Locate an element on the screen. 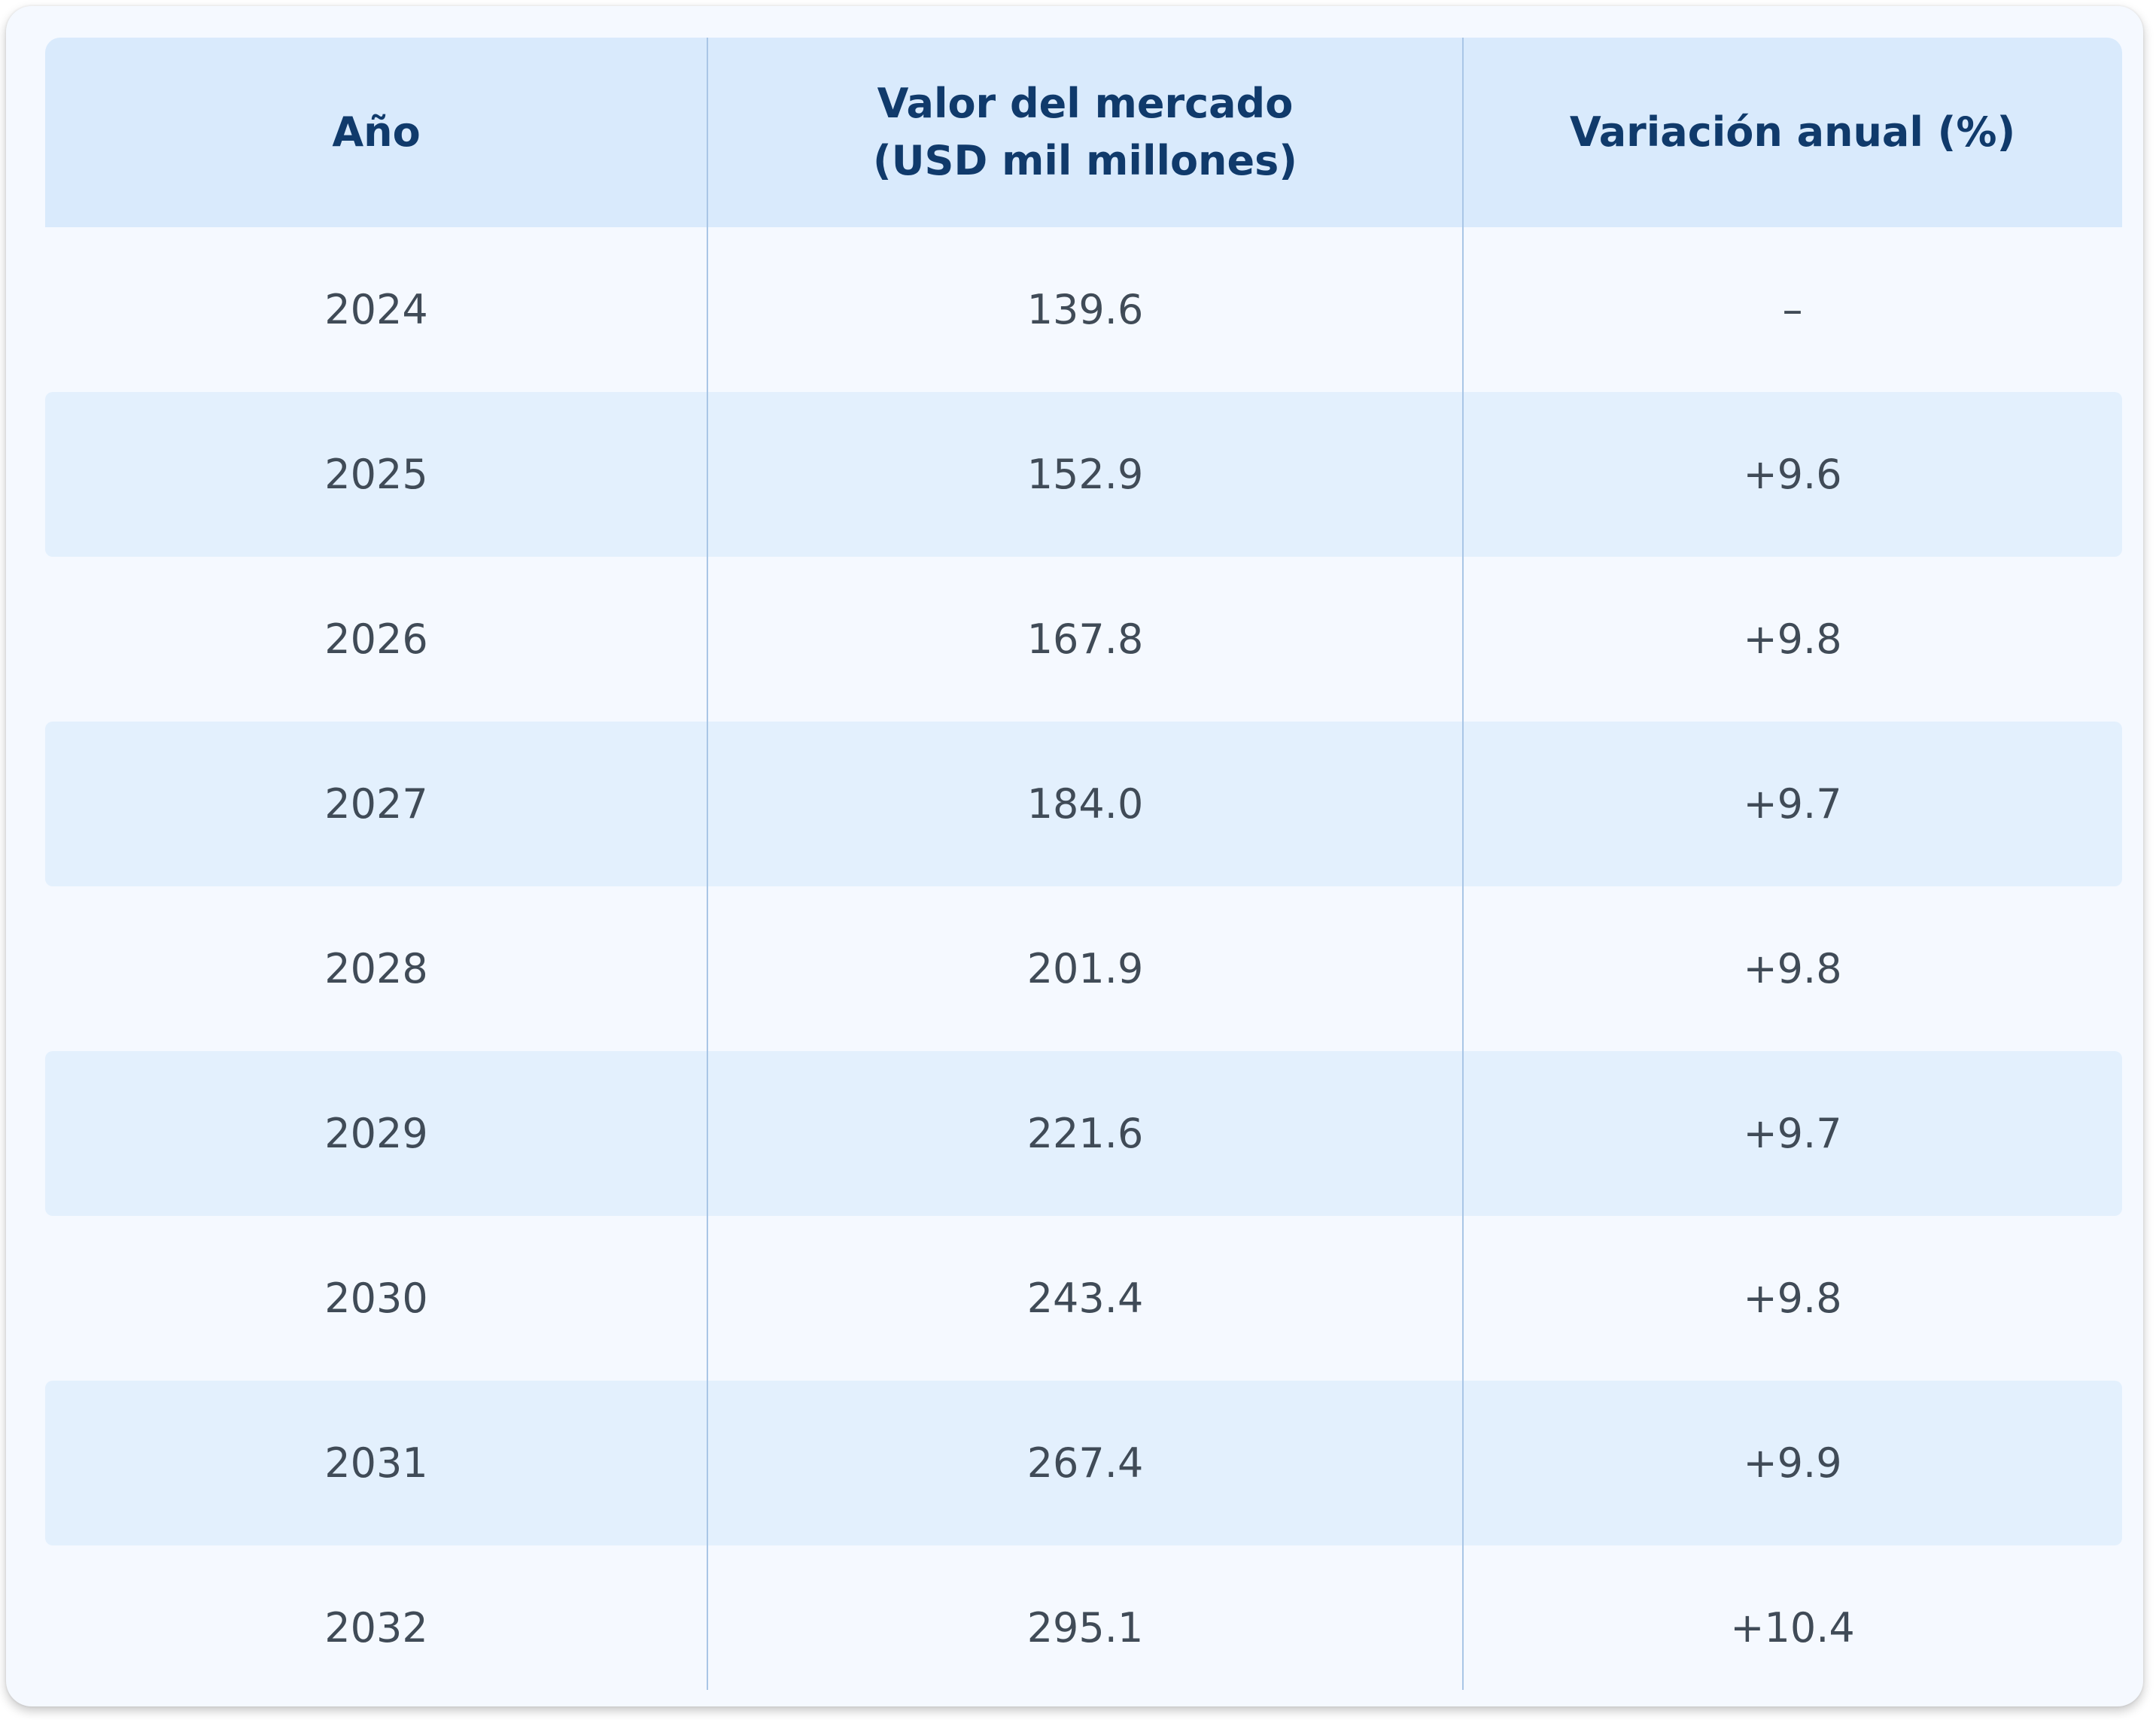 The image size is (2156, 1720). cell-year: 2031 is located at coordinates (376, 1463).